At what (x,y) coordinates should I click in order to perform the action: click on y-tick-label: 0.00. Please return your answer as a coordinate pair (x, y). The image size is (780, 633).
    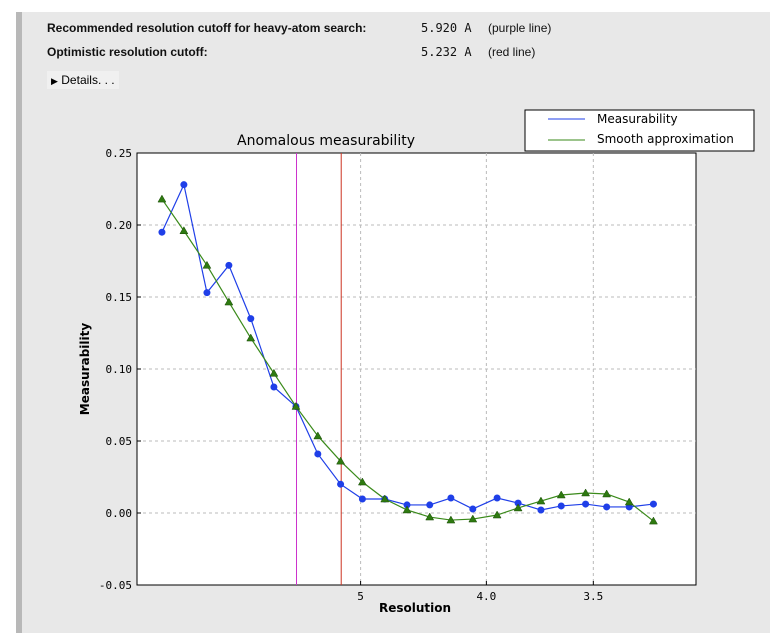
    Looking at the image, I should click on (119, 513).